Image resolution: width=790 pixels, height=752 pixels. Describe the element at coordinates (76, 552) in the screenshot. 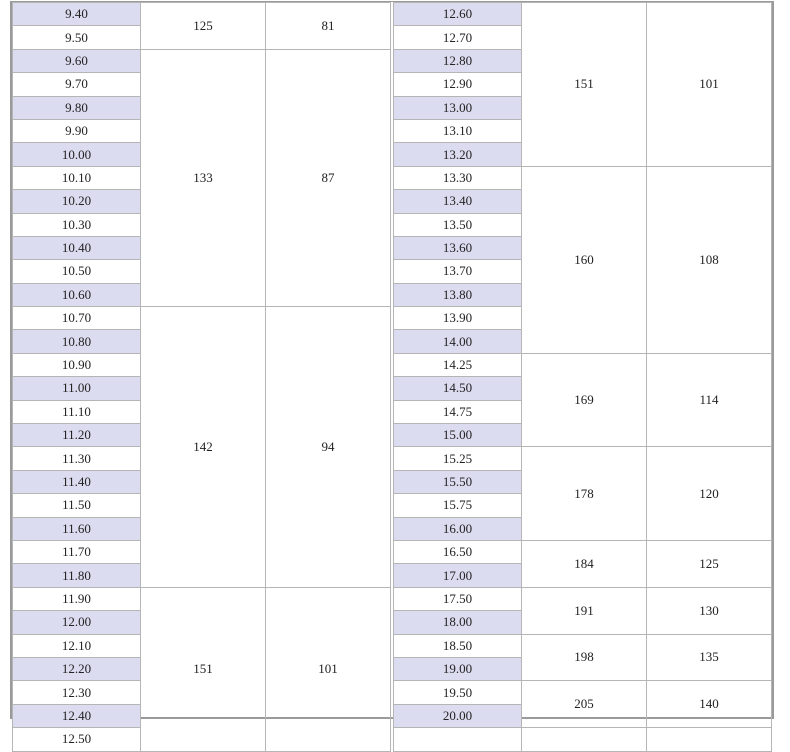

I see `size-cell: 11.70` at that location.